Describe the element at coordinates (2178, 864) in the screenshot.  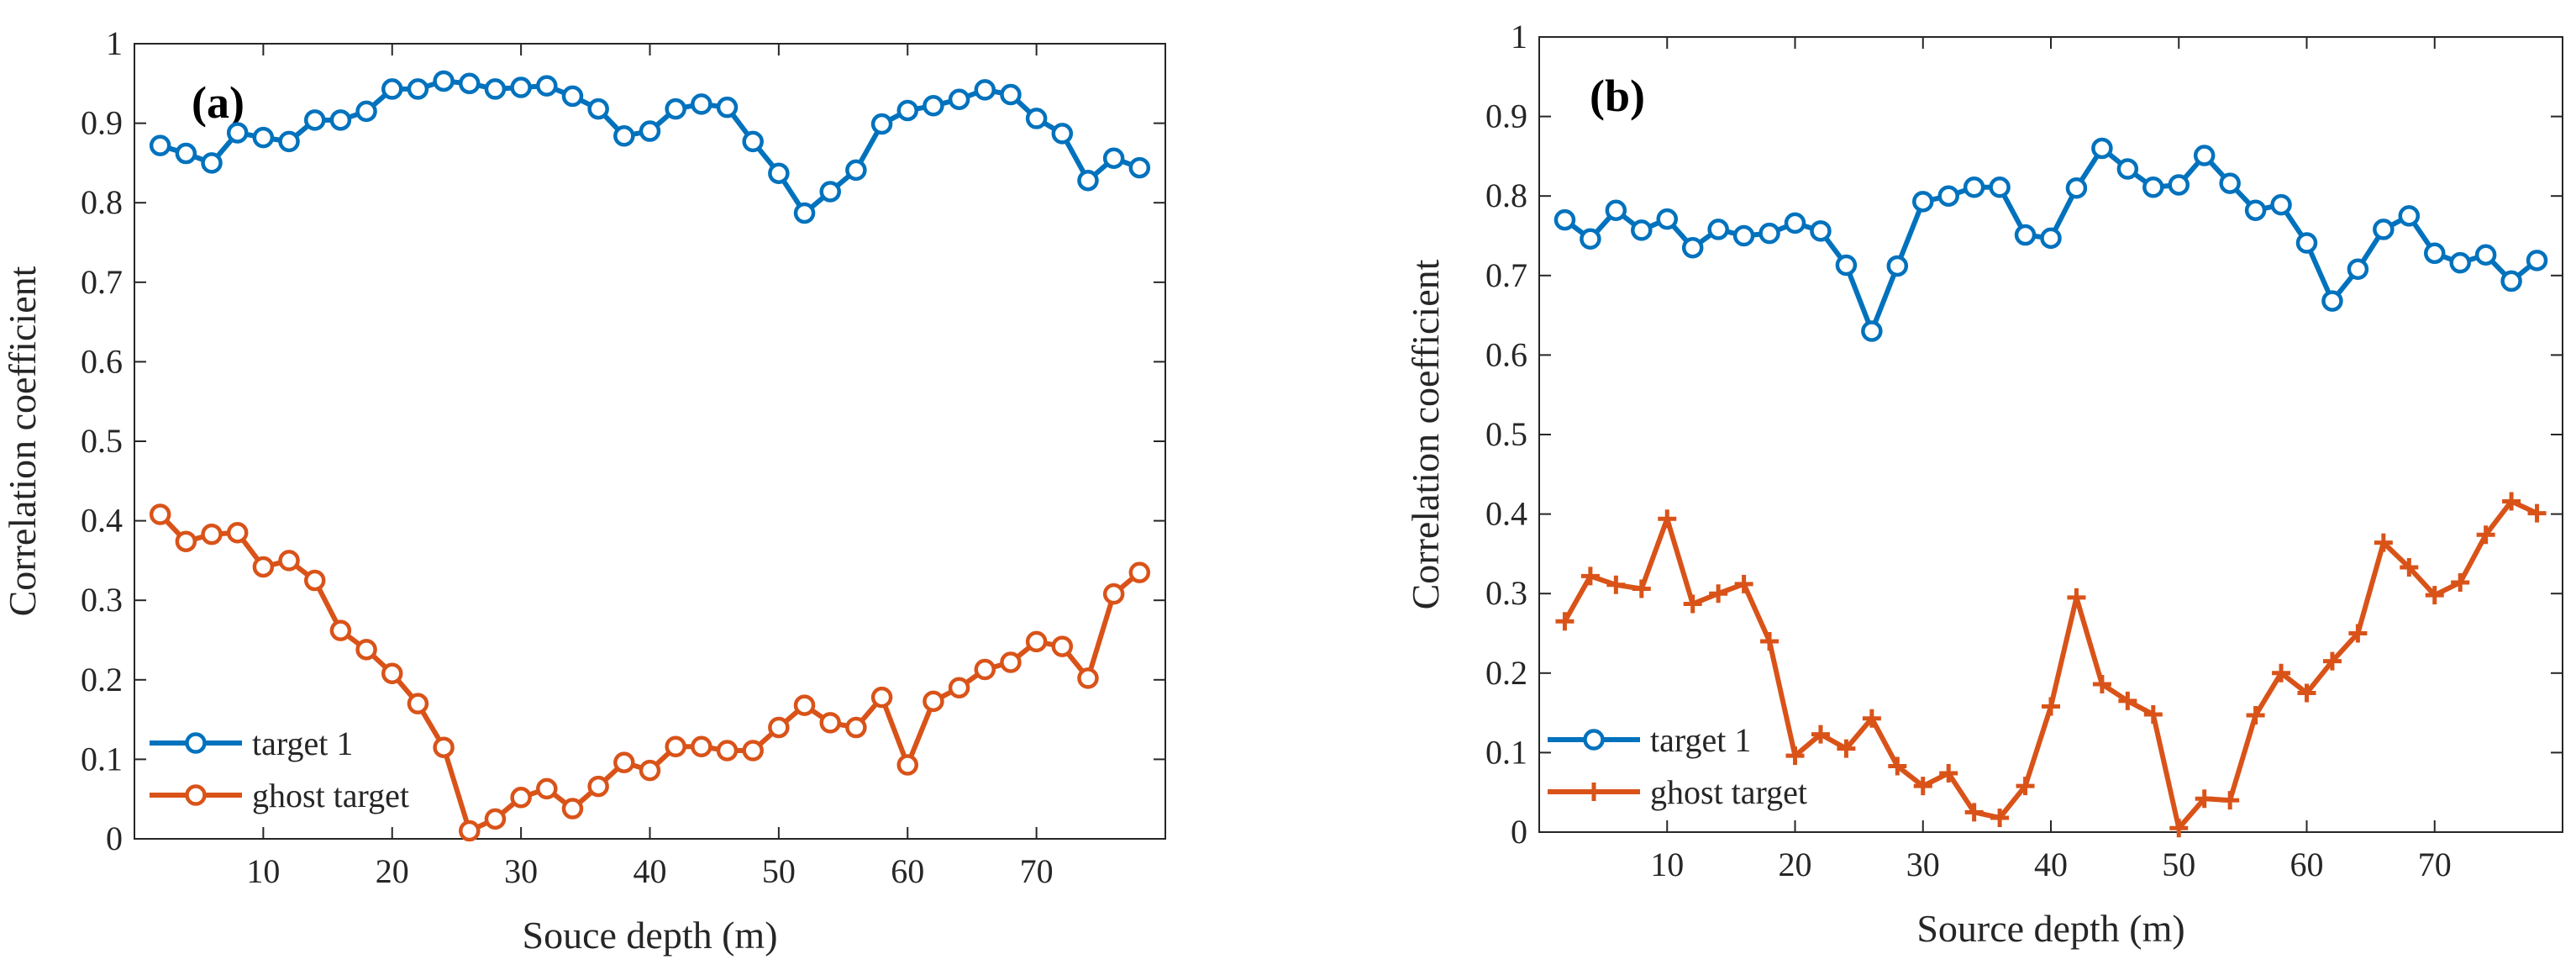
I see `x-tick-label: 50` at that location.